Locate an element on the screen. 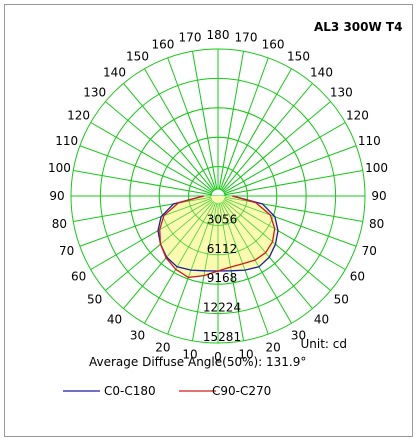 Image resolution: width=416 pixels, height=438 pixels. angle-label-left: 60 is located at coordinates (78, 277).